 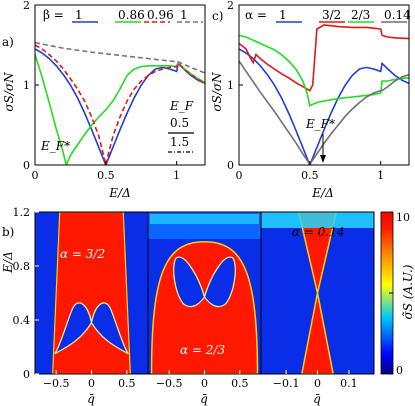 I want to click on panel-c-ylabel: σS/σN, so click(x=217, y=92).